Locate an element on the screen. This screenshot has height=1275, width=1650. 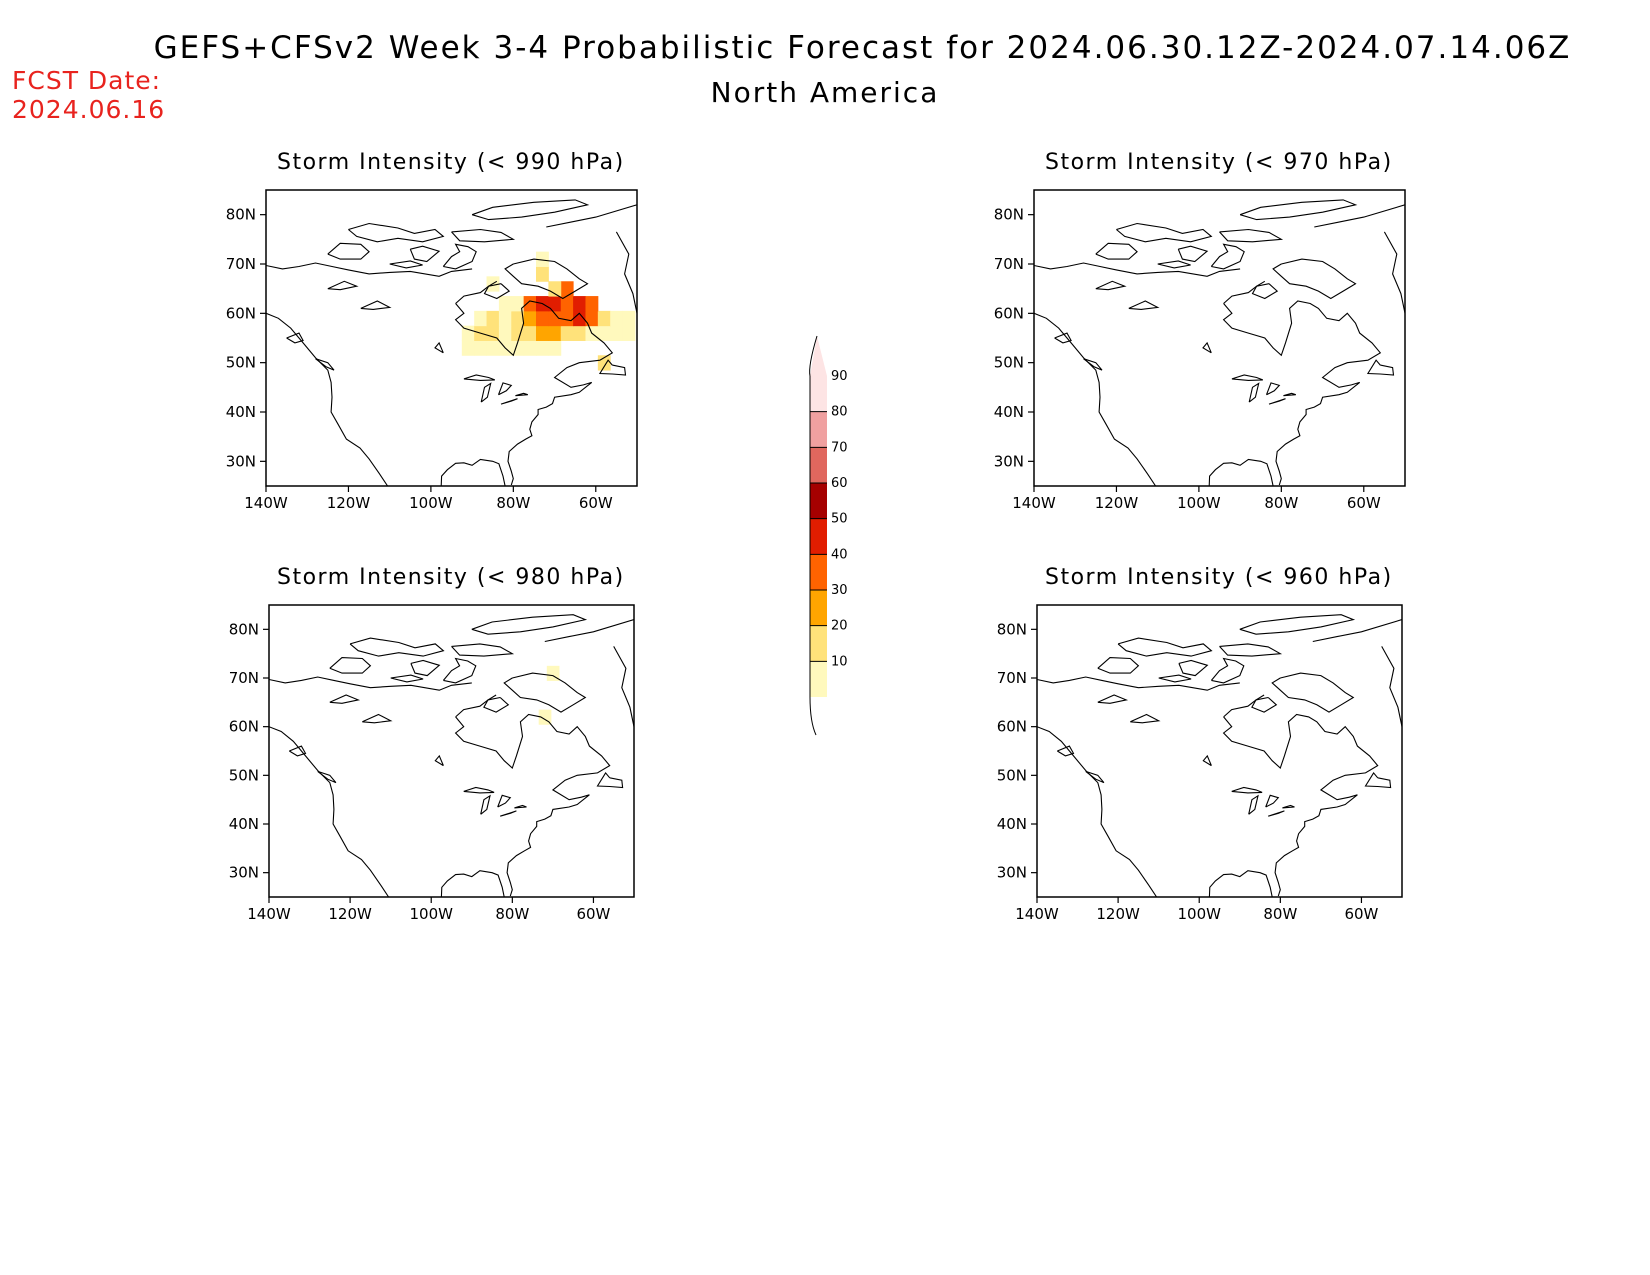
lat-tick-label: 30N is located at coordinates (1009, 461).